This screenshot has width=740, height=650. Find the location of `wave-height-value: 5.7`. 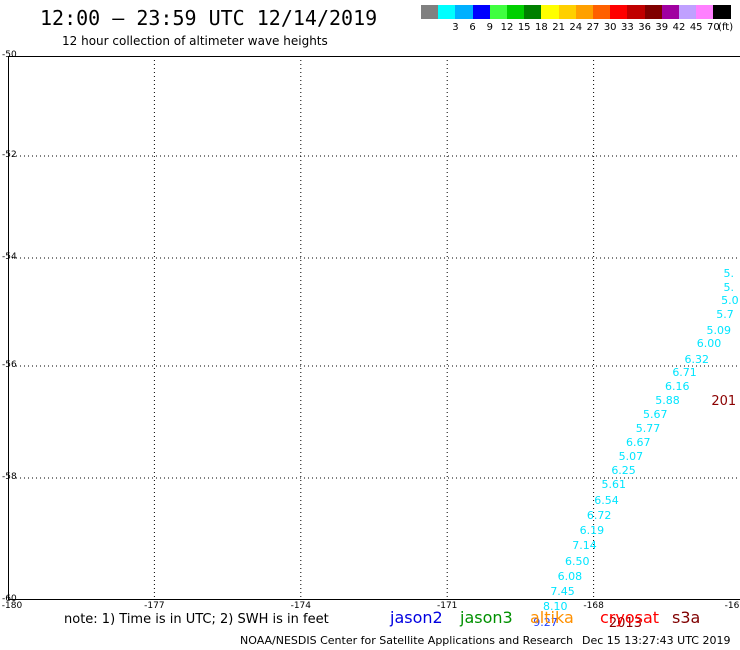

wave-height-value: 5.7 is located at coordinates (725, 314).